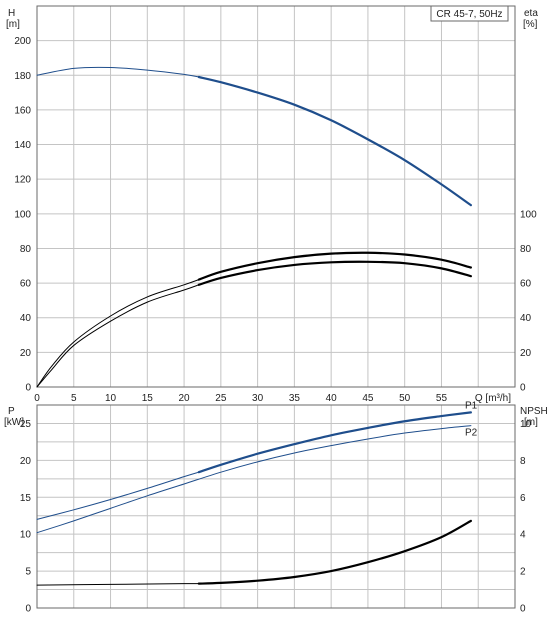  I want to click on y-right-tick-label: 80, so click(526, 249).